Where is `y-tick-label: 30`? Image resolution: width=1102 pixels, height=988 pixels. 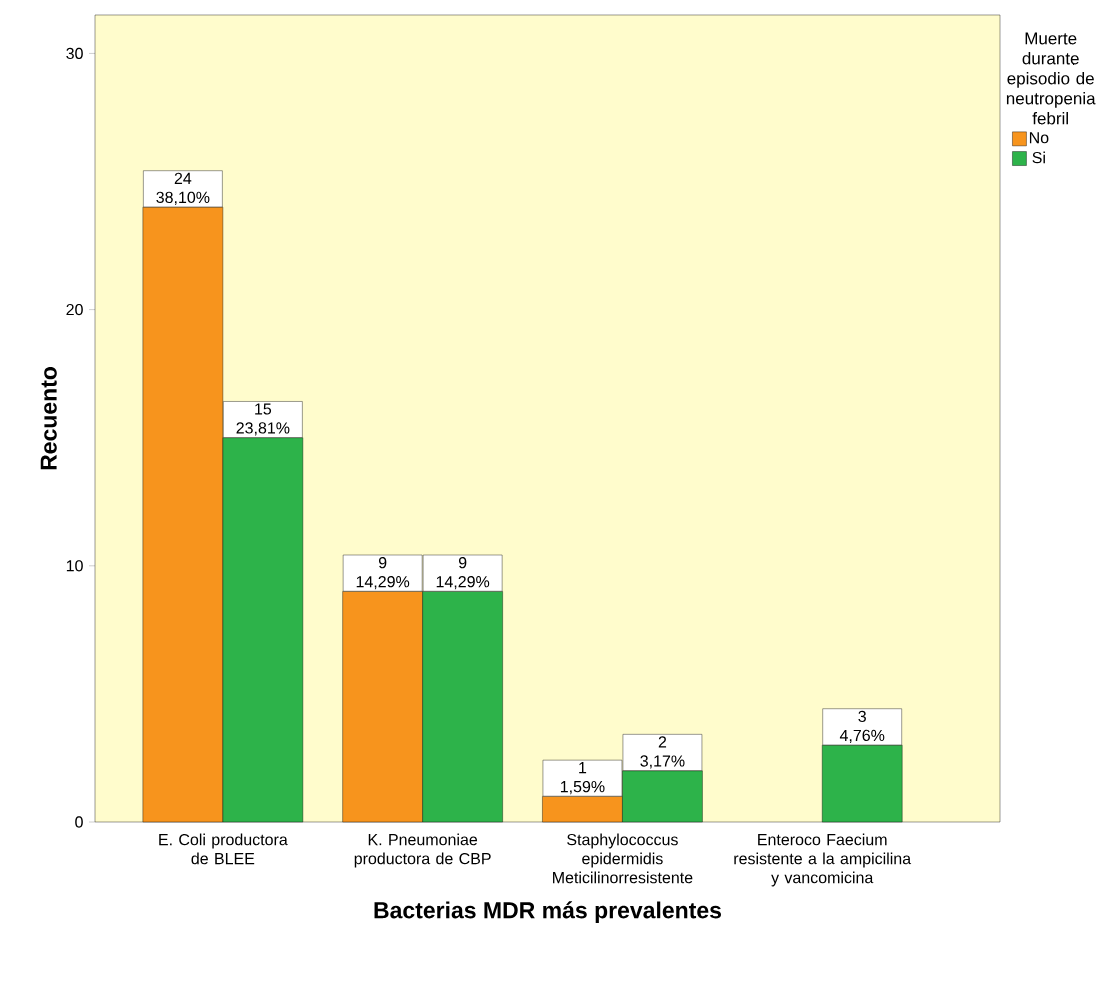
y-tick-label: 30 is located at coordinates (74, 53).